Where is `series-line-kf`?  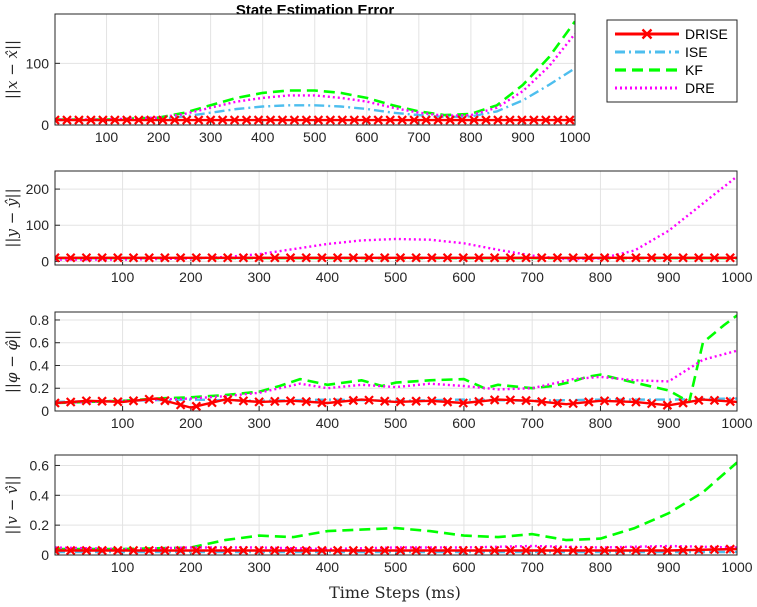 series-line-kf is located at coordinates (396, 506).